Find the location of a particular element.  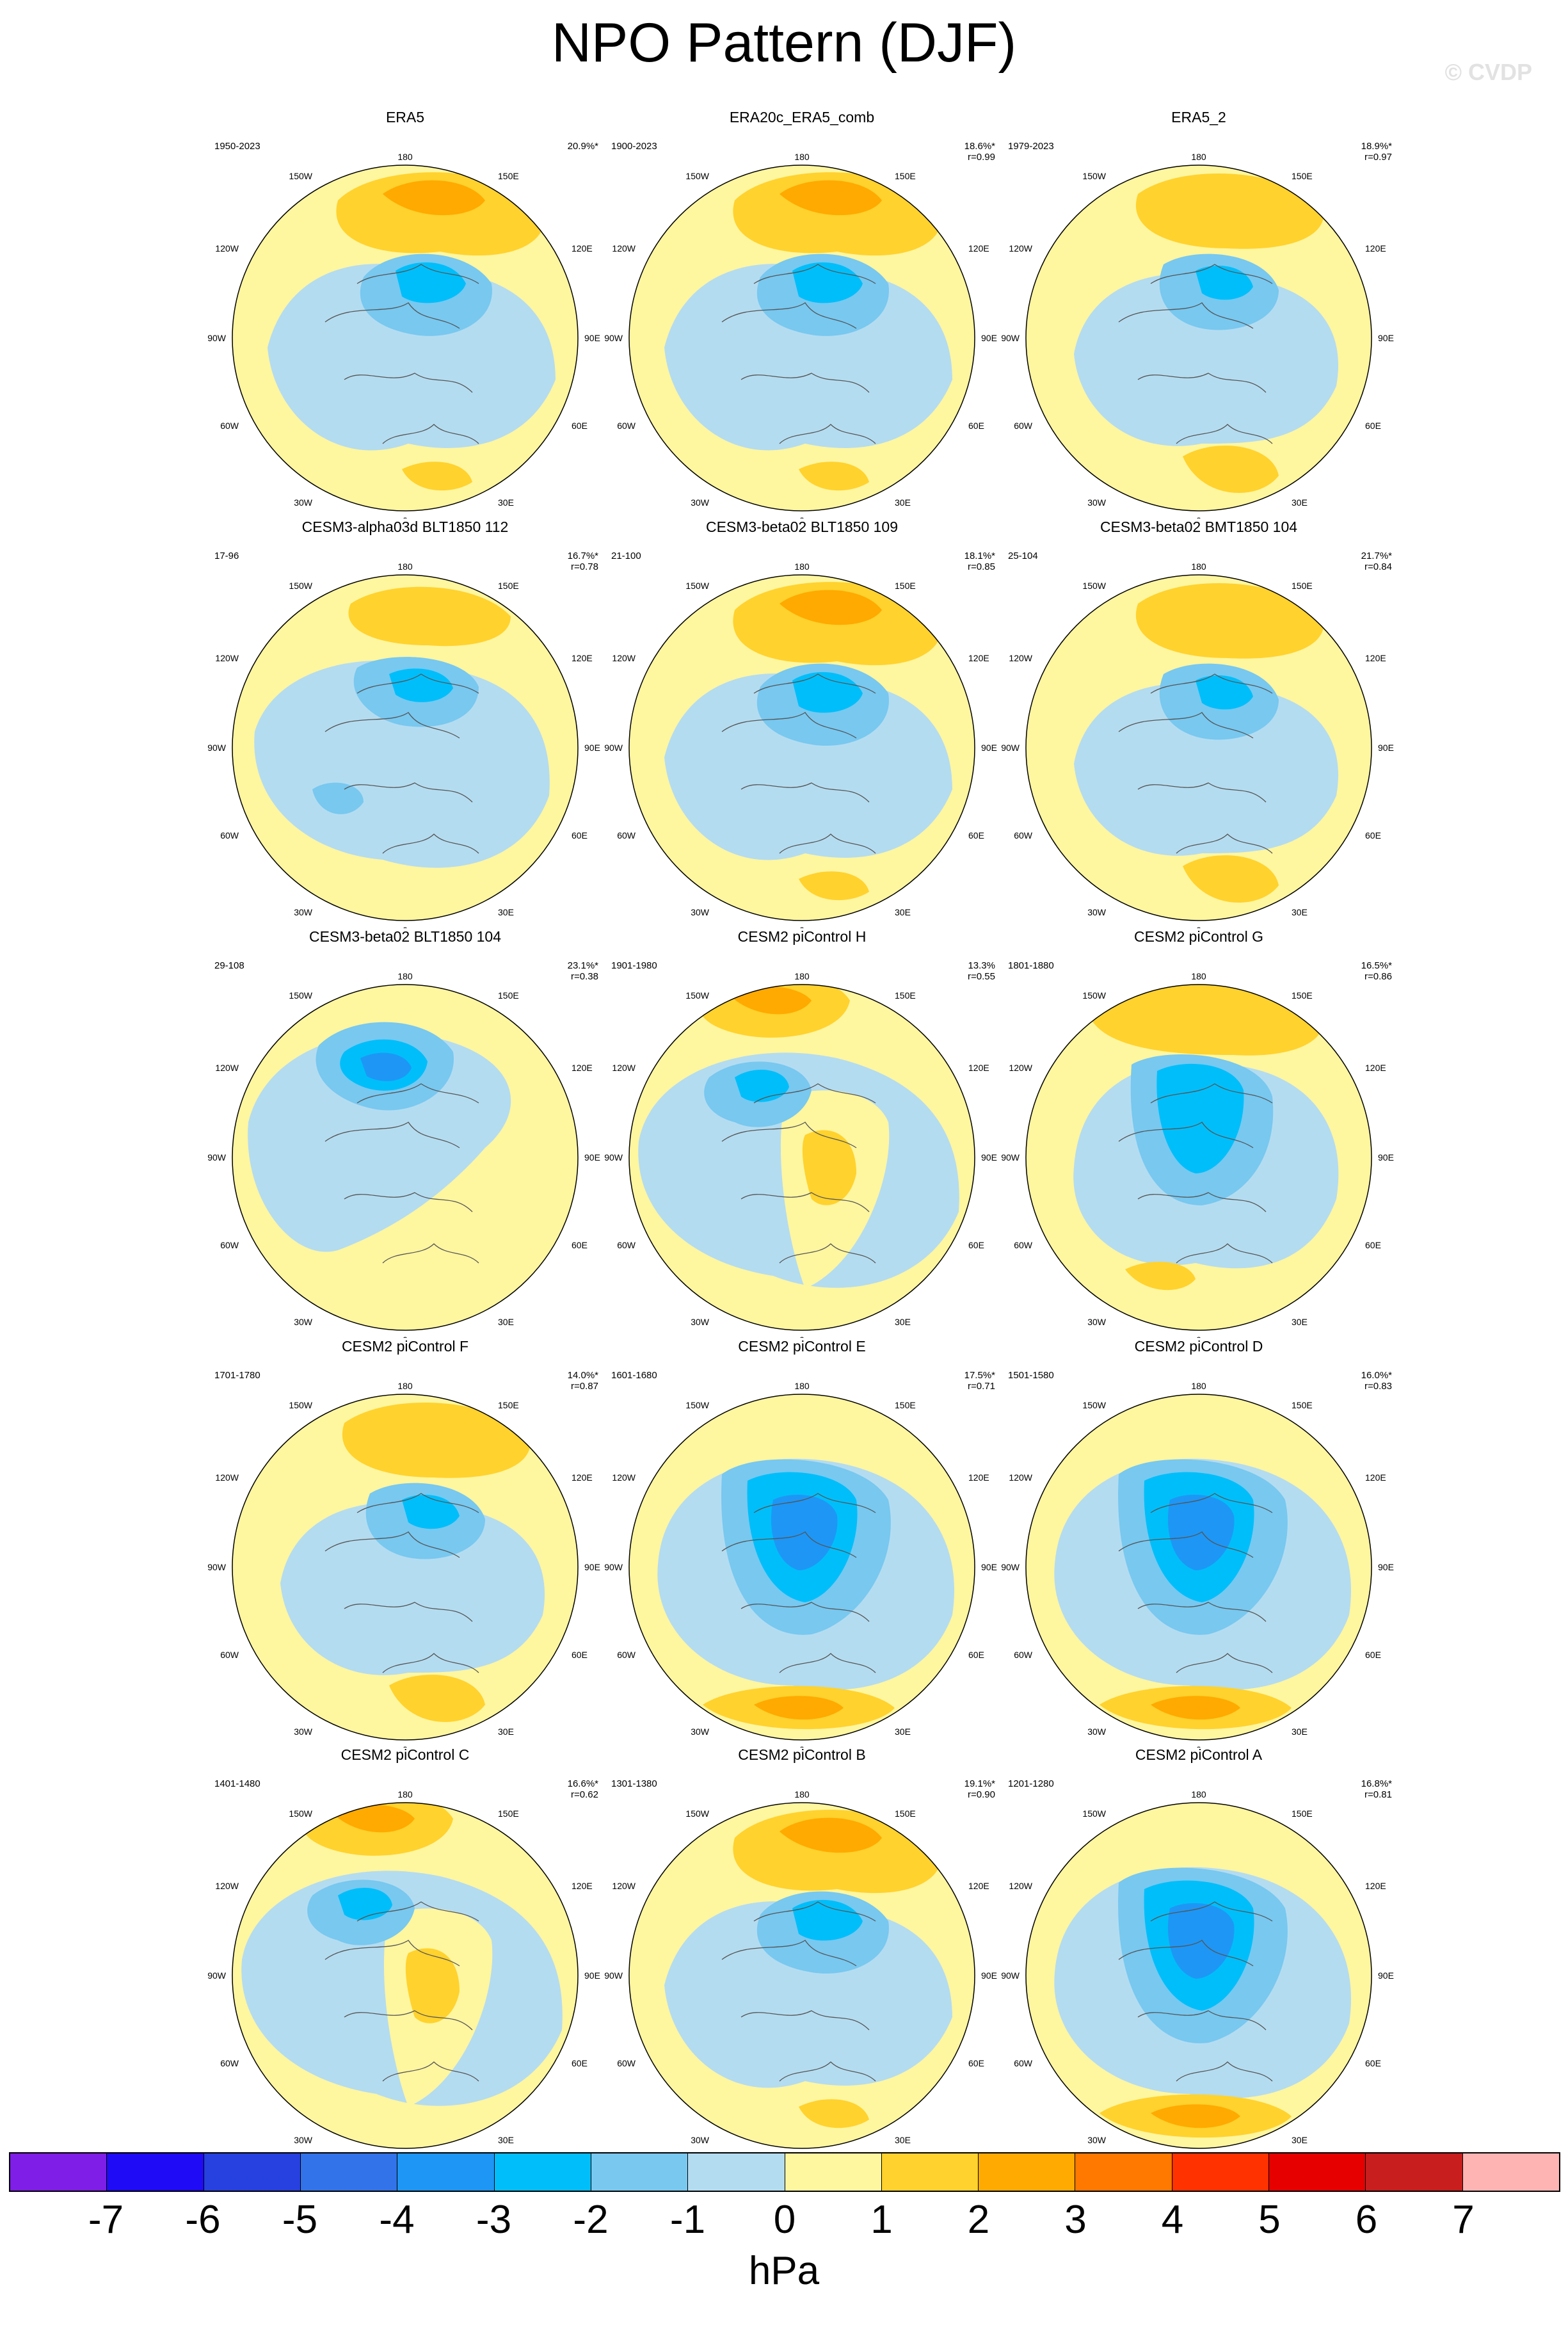

variance-percent: 19.1%* is located at coordinates (979, 1784).